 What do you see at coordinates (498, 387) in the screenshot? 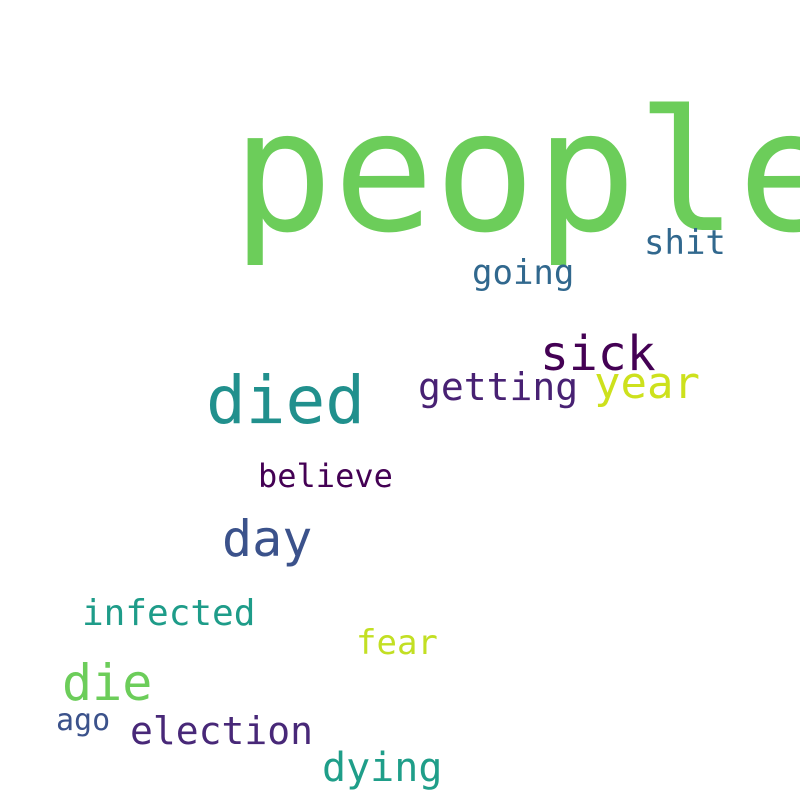
I see `word-getting: getting` at bounding box center [498, 387].